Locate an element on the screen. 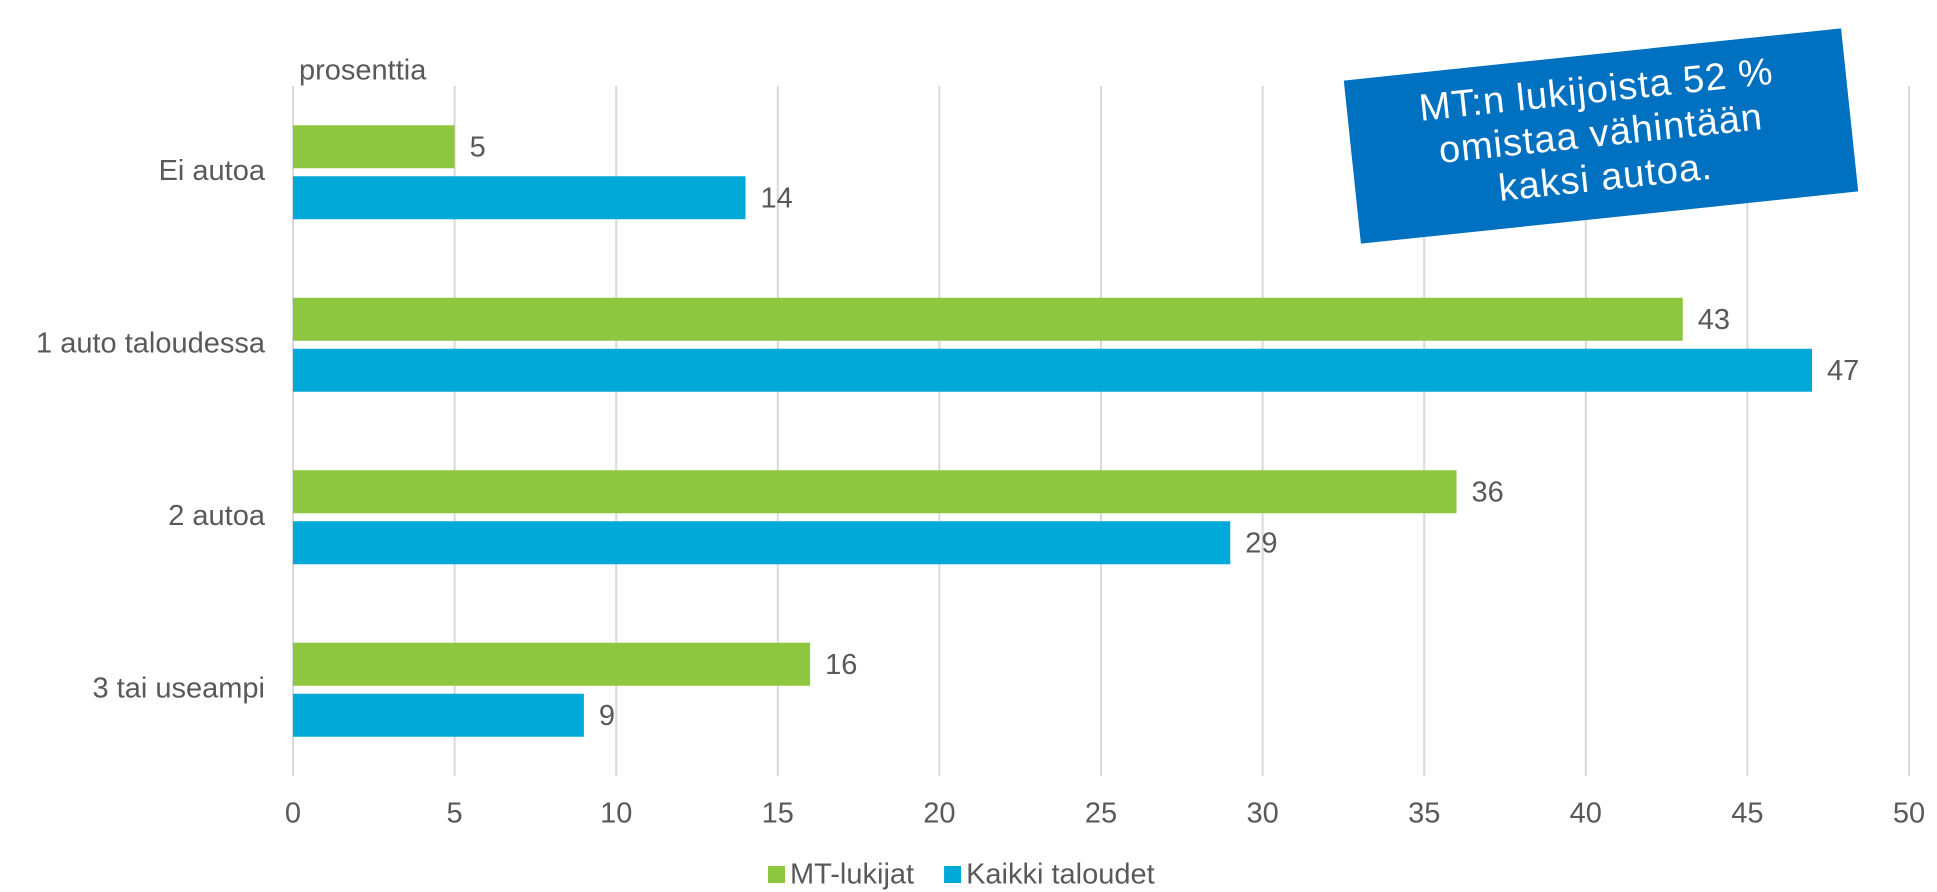  y-tick-label: 3 tai useampi is located at coordinates (179, 688).